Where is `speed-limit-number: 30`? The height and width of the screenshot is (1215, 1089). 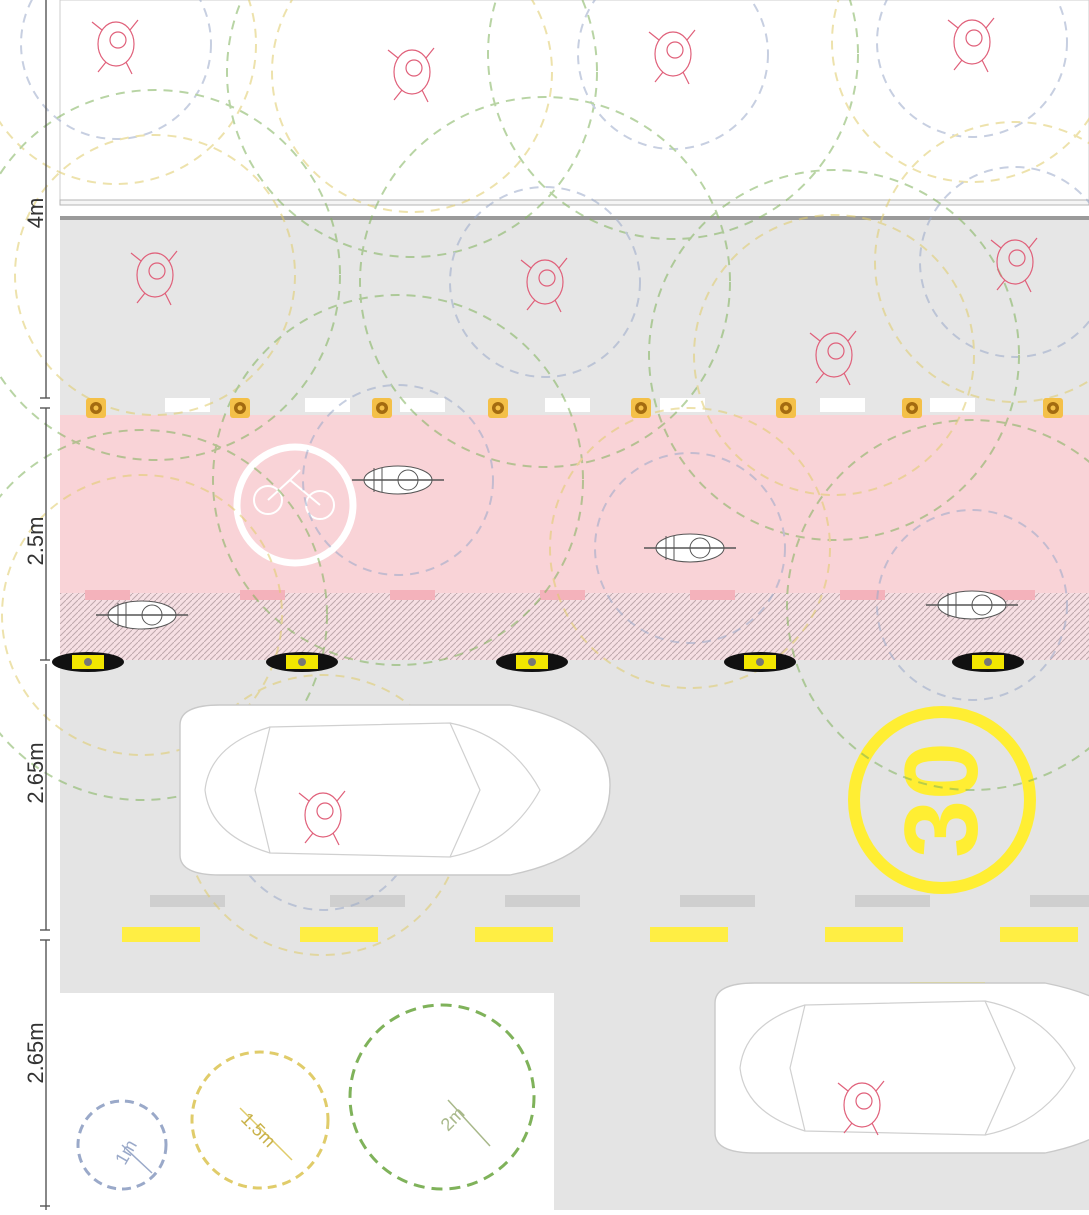 speed-limit-number: 30 is located at coordinates (942, 800).